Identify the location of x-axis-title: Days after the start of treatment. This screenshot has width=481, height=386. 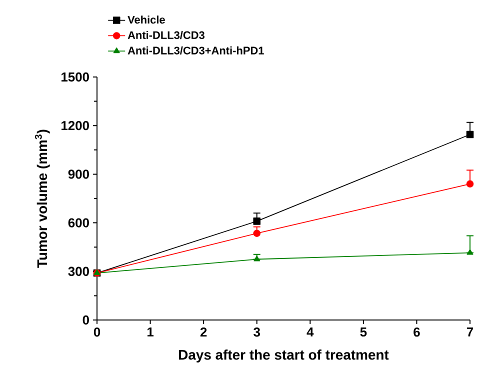
(284, 356).